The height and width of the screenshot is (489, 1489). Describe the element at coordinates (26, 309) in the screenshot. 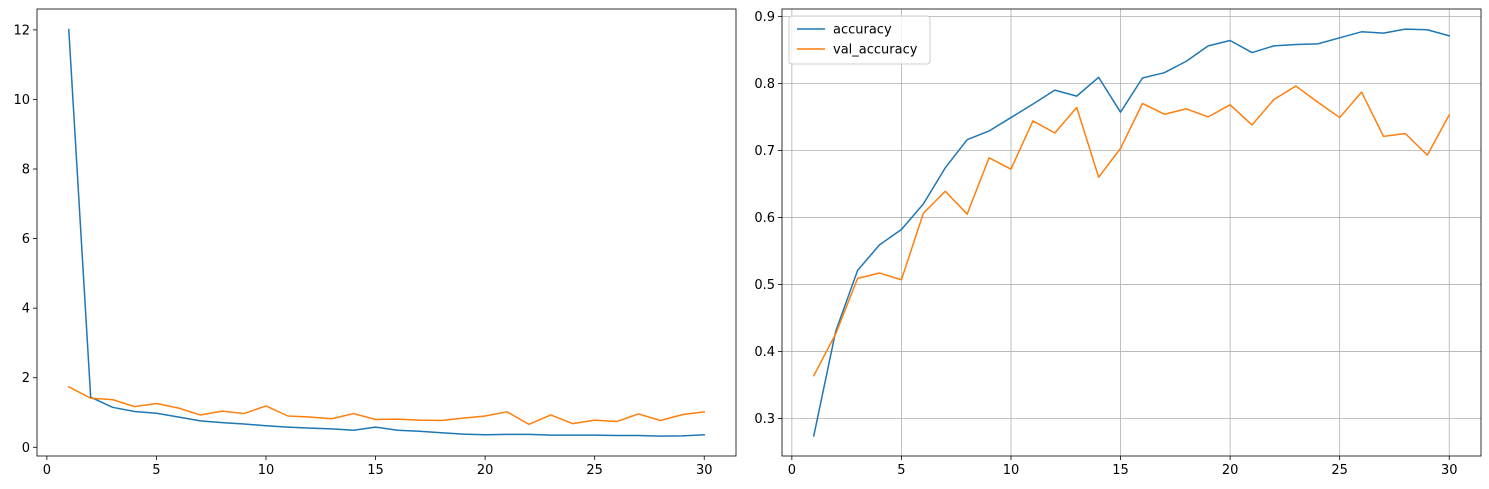

I see `y-tick-label: 4` at that location.